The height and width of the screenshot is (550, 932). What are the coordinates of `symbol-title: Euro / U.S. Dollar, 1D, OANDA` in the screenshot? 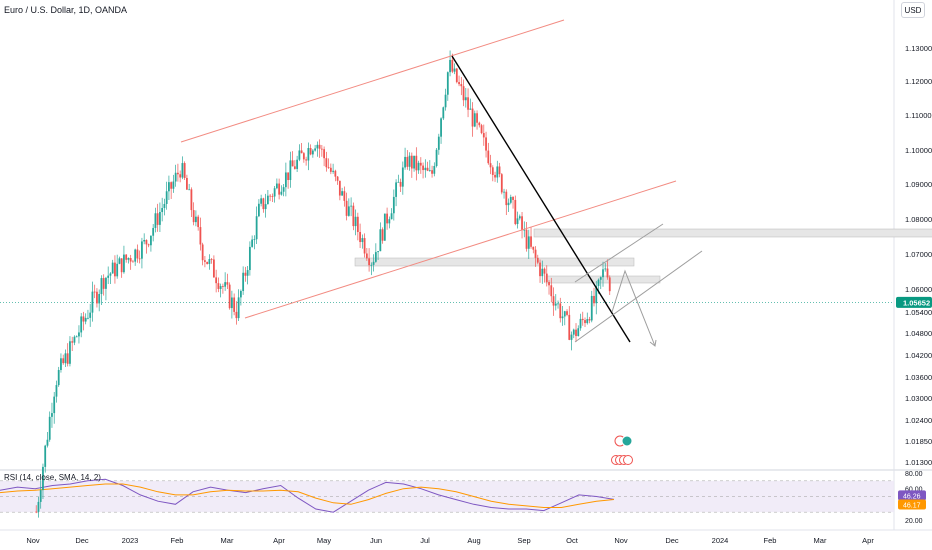 It's located at (66, 10).